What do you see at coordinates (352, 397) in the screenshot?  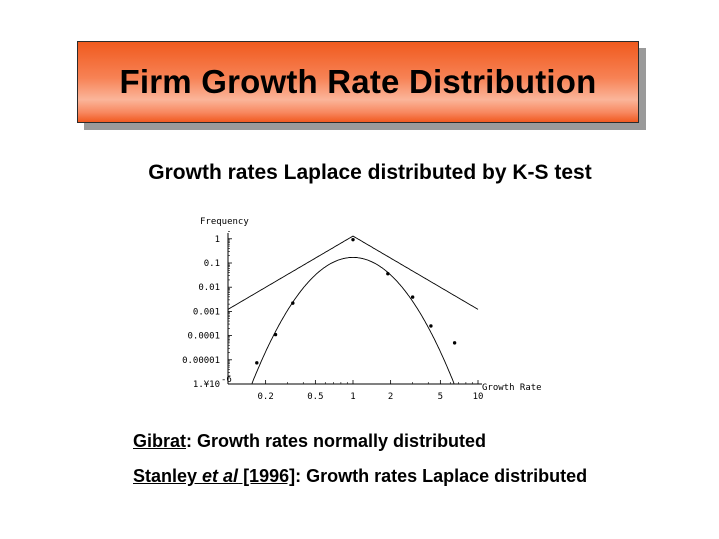 I see `x-tick-label: 1` at bounding box center [352, 397].